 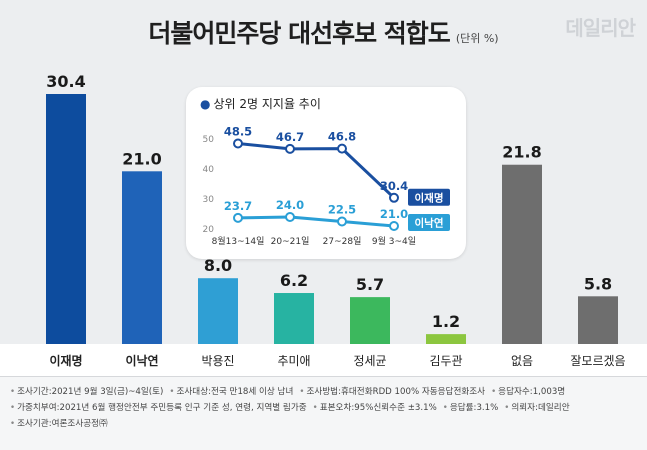 I want to click on x-tick-label: 9월 3~4일, so click(x=394, y=241).